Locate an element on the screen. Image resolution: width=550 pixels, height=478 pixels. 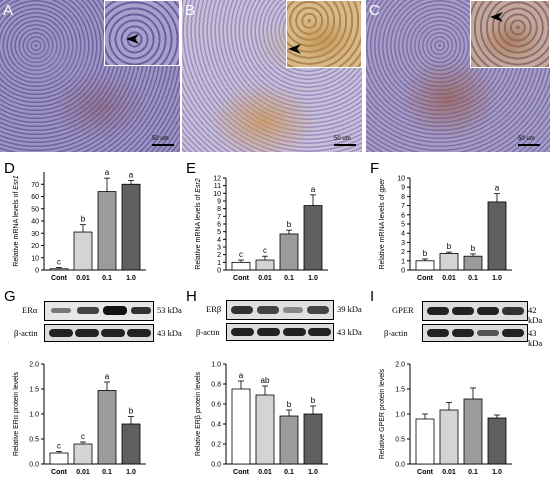
blot-strip-actin-g is located at coordinates (99, 333).